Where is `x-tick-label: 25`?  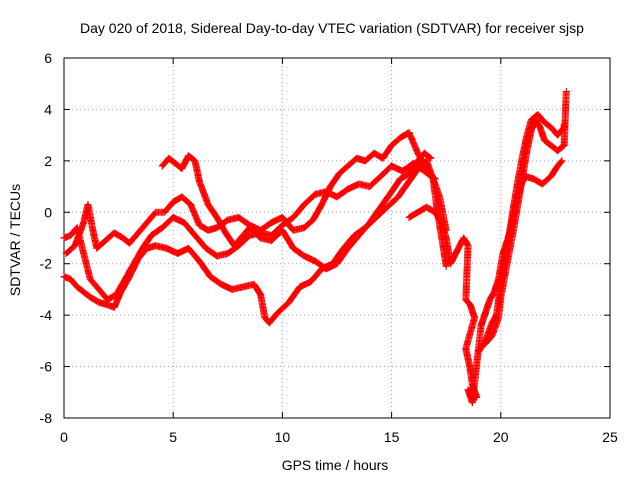 x-tick-label: 25 is located at coordinates (610, 437).